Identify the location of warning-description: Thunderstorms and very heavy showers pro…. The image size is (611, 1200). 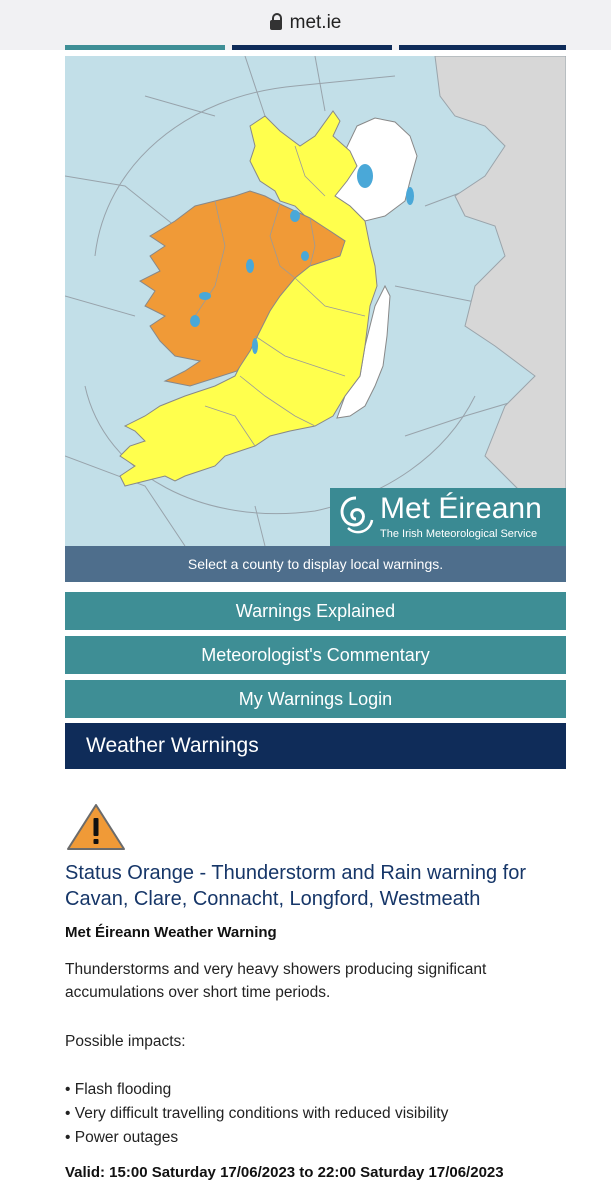
(276, 981).